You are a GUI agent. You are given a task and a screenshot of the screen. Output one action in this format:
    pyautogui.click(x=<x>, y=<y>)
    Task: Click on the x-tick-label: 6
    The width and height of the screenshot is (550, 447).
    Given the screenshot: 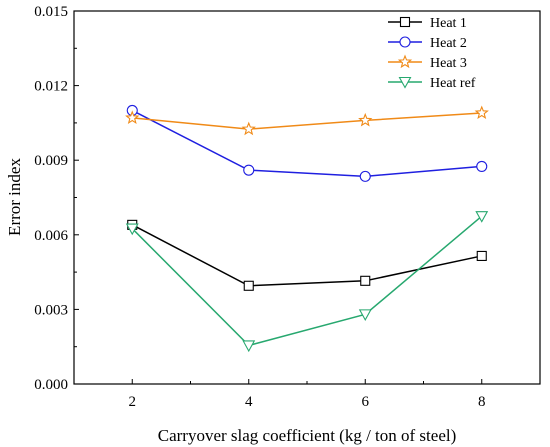 What is the action you would take?
    pyautogui.click(x=366, y=402)
    